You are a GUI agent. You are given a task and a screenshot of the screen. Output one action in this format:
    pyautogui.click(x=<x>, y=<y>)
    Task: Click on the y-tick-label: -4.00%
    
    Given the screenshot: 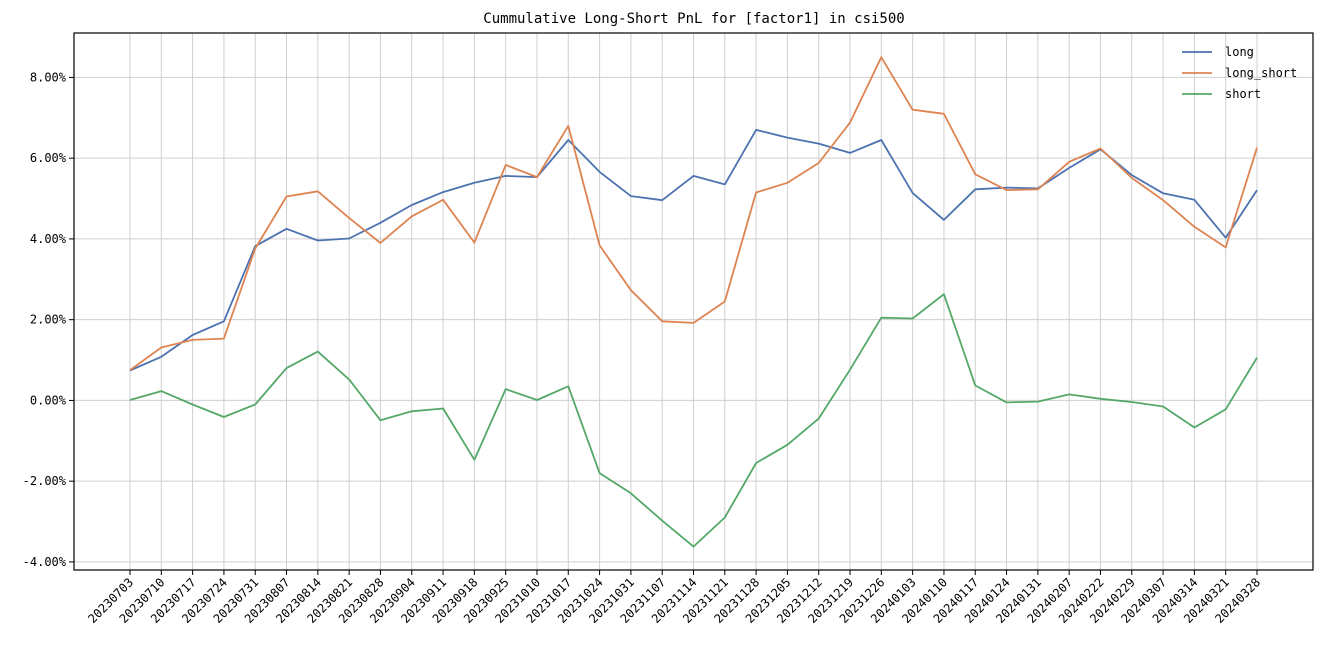 What is the action you would take?
    pyautogui.click(x=45, y=562)
    